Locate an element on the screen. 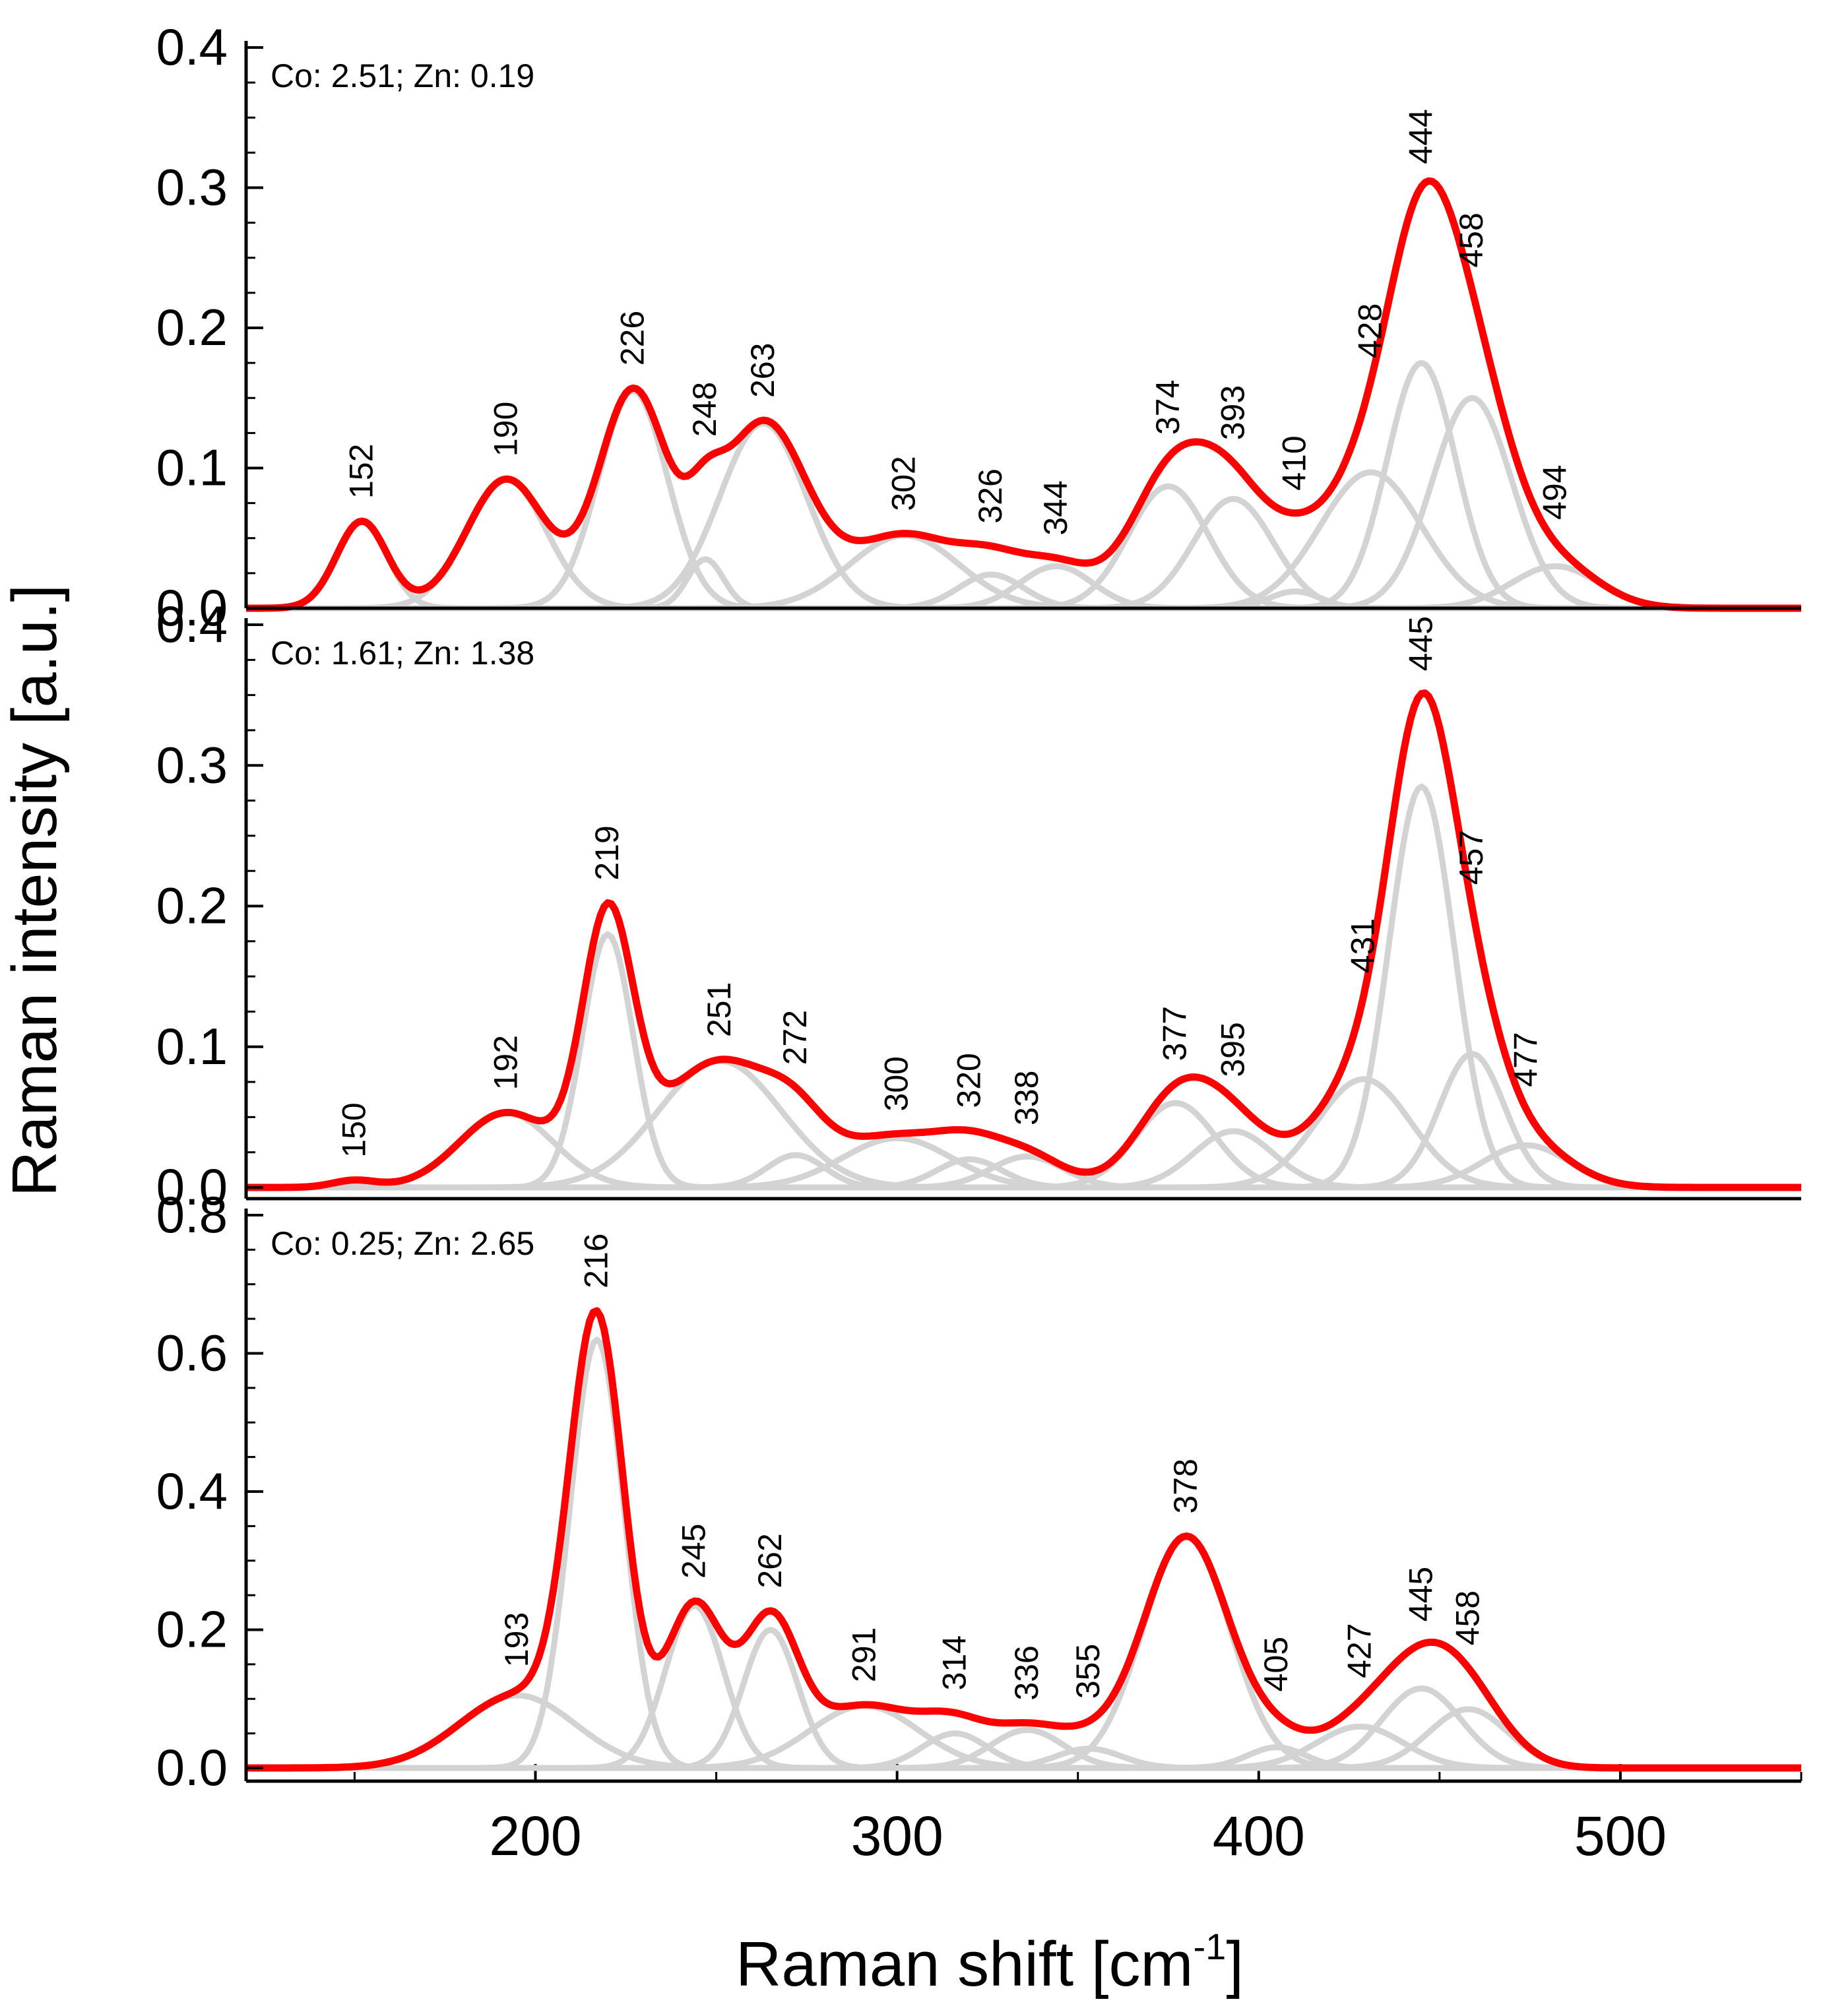  x-axis-title: Raman shift [cm-1] is located at coordinates (990, 1963).